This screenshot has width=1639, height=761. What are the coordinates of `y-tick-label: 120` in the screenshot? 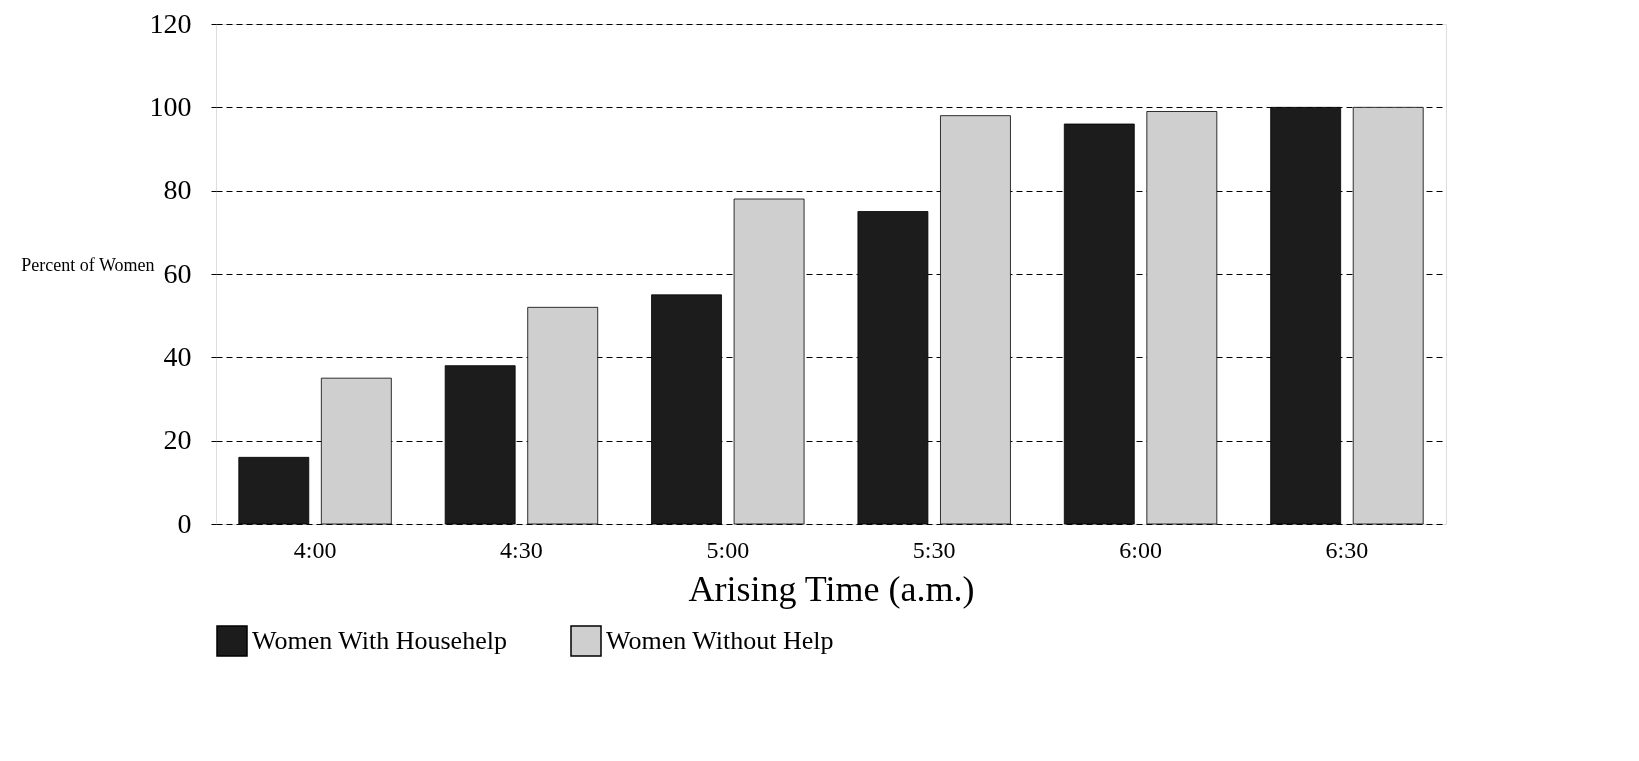 It's located at (170, 23).